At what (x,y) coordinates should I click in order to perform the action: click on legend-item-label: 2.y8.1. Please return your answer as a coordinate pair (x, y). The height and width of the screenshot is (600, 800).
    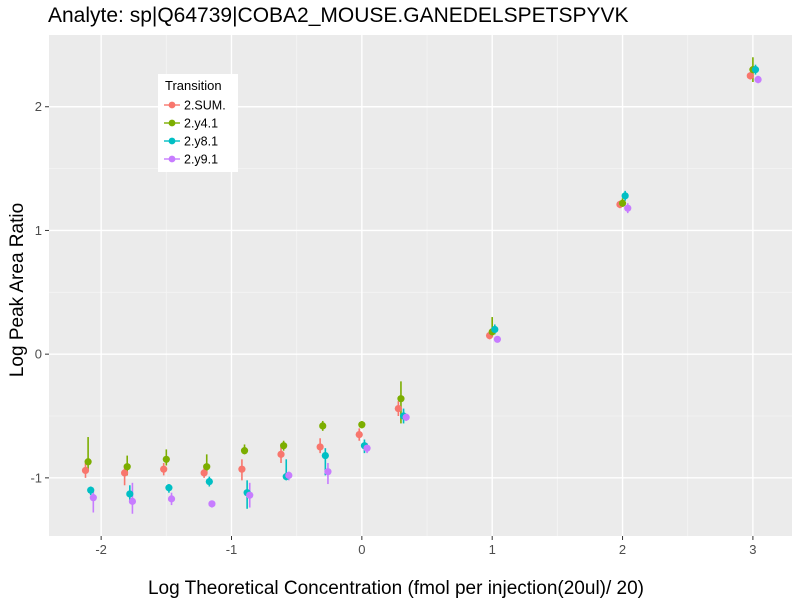
    Looking at the image, I should click on (201, 142).